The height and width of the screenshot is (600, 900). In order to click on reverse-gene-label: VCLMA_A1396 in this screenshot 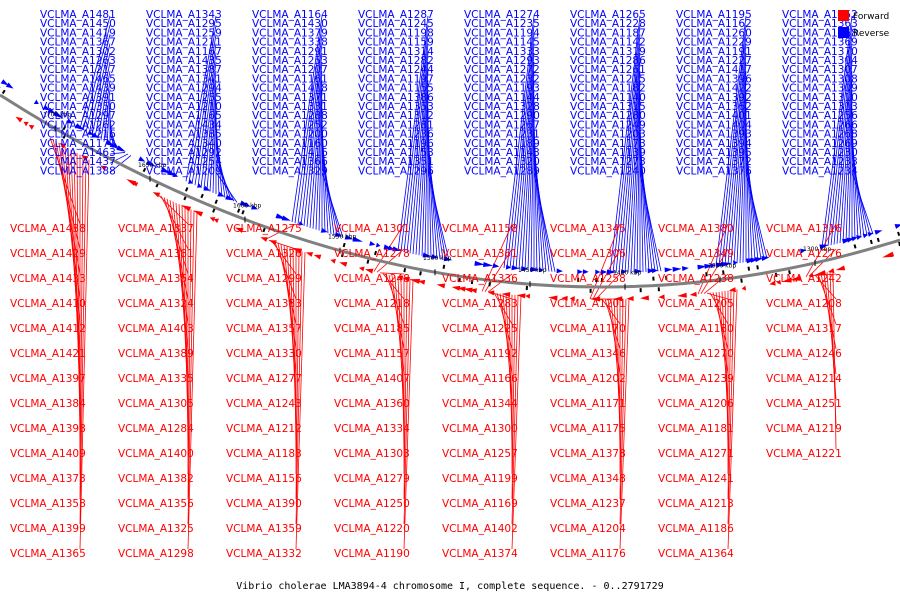, I will do `click(714, 79)`.